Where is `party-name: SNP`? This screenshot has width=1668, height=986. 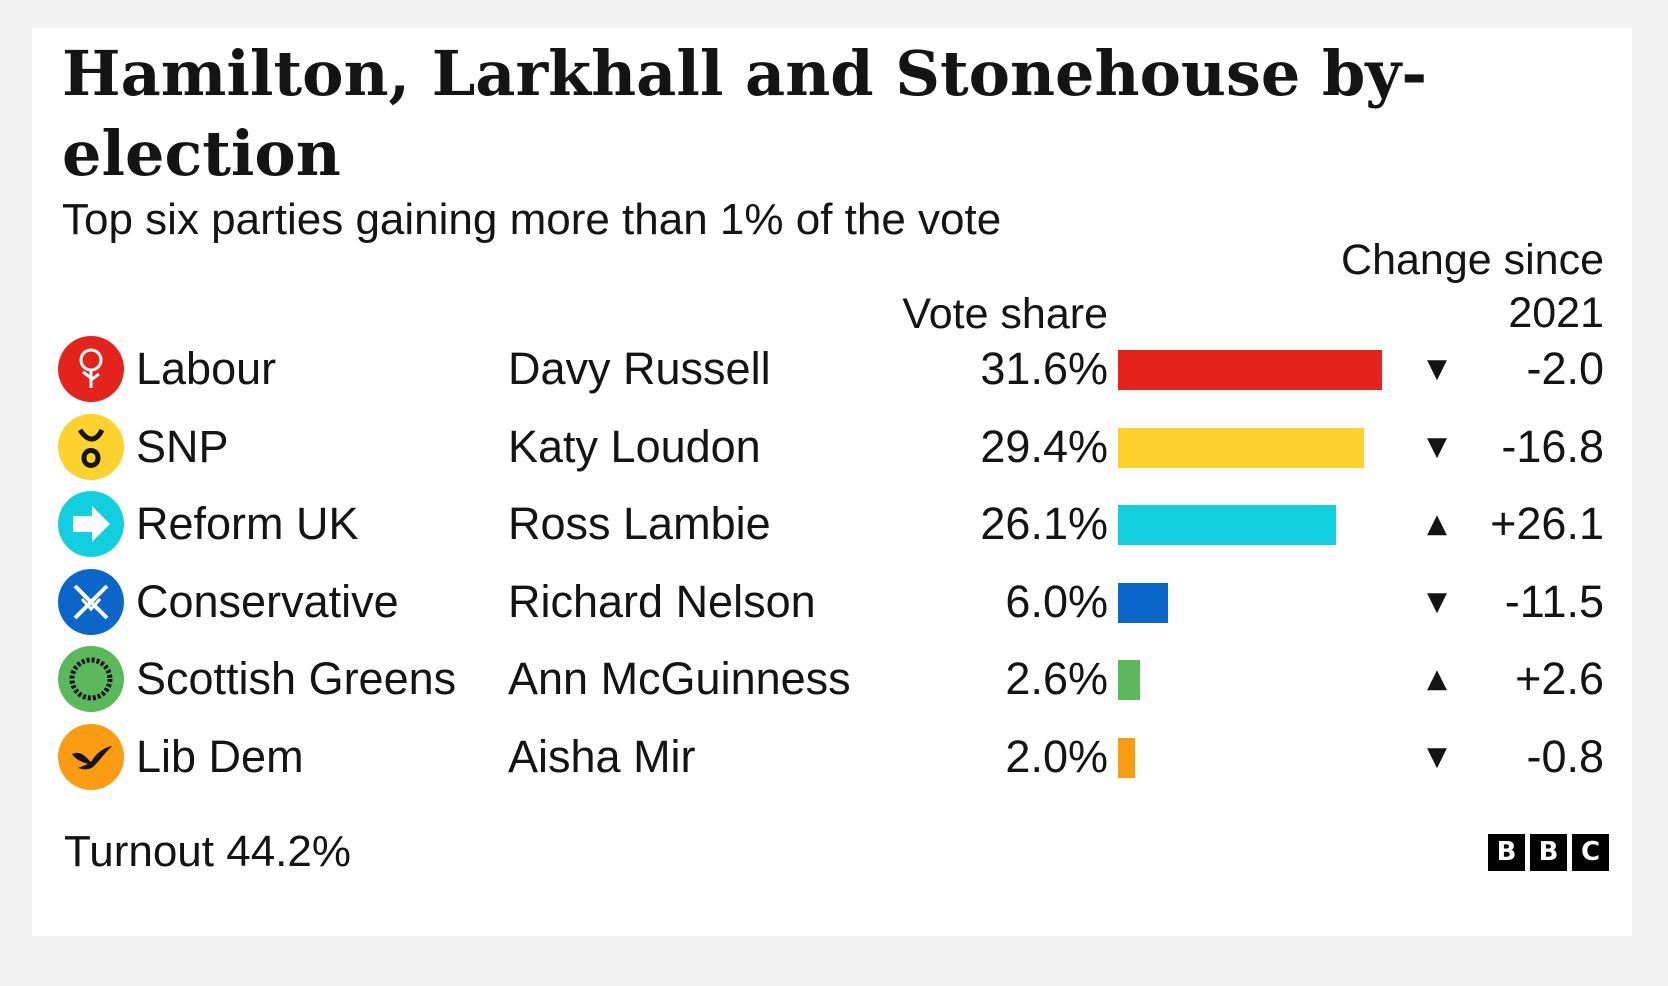
party-name: SNP is located at coordinates (182, 446).